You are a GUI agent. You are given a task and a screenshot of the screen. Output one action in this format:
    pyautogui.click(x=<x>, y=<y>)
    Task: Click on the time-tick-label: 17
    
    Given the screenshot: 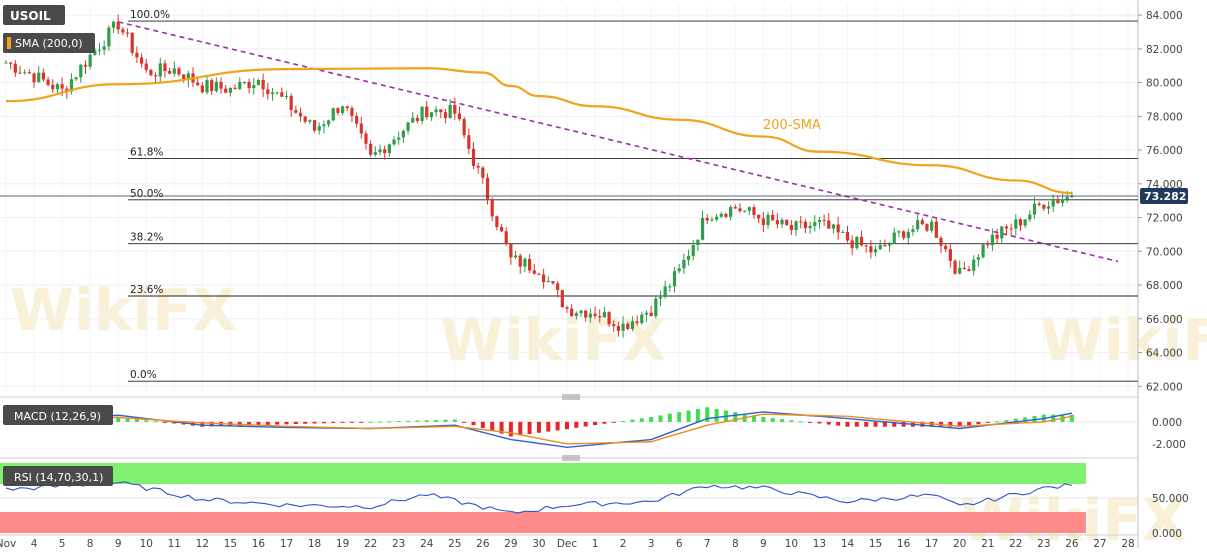 What is the action you would take?
    pyautogui.click(x=286, y=544)
    